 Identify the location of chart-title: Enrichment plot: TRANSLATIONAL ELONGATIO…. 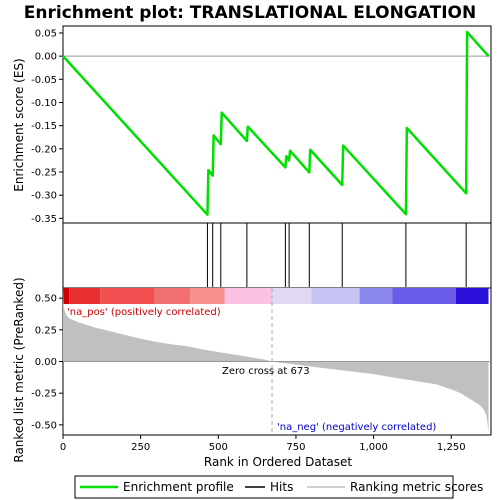
(250, 13).